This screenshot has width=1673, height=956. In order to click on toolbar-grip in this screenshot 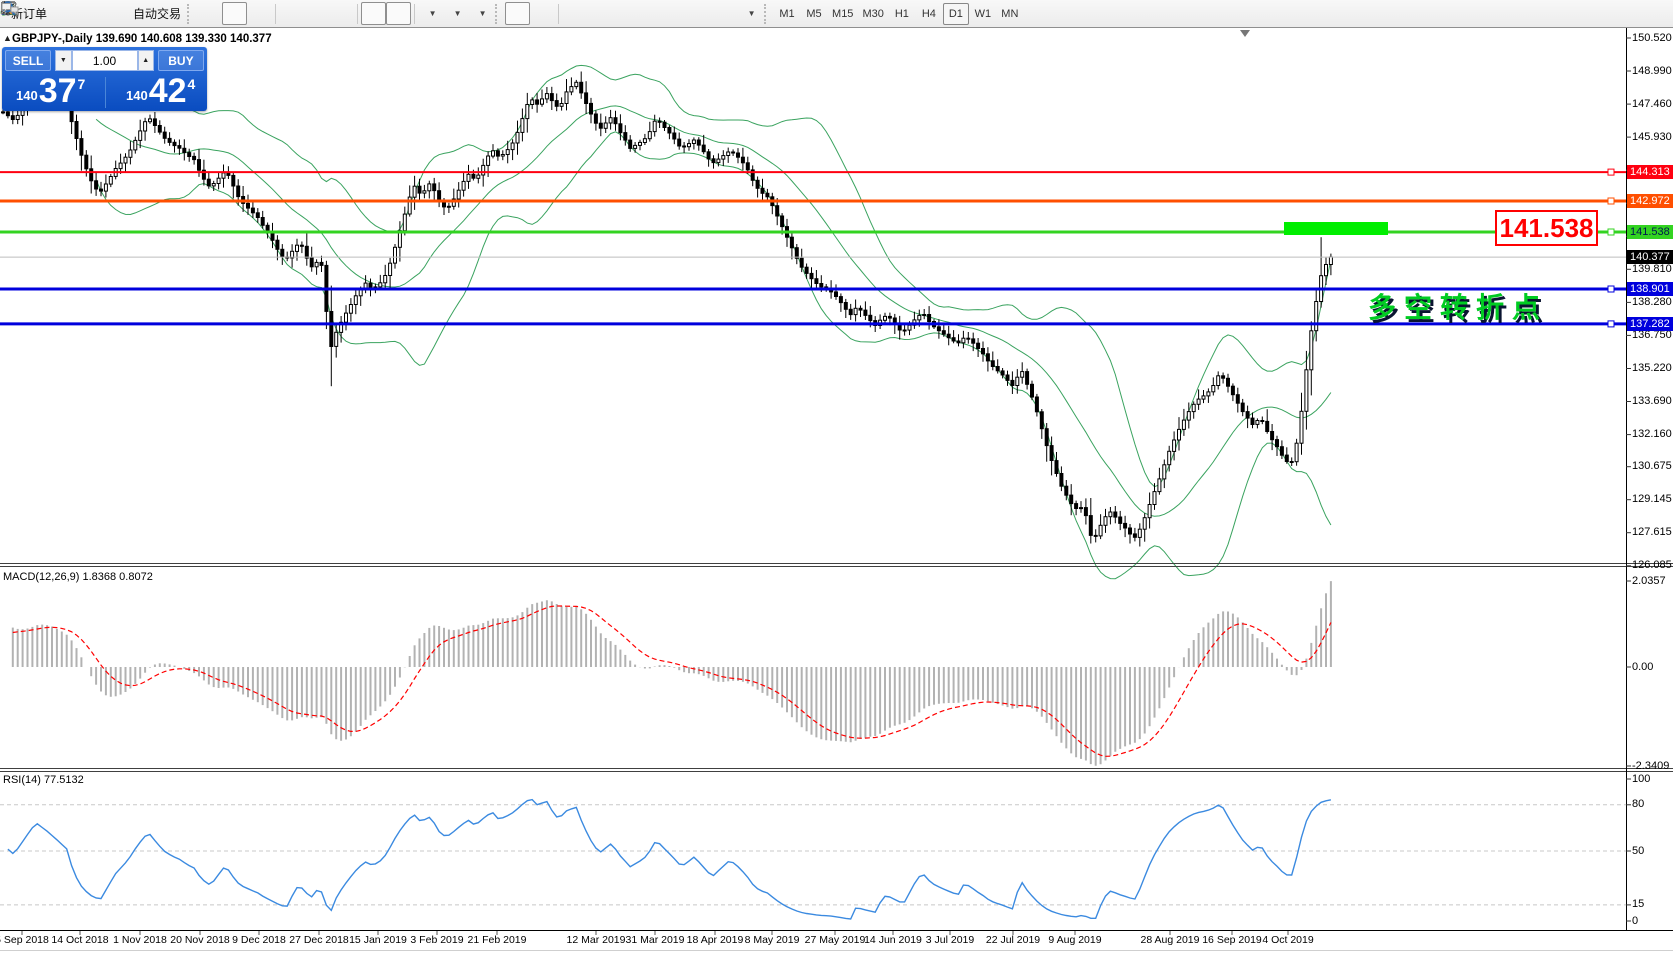, I will do `click(190, 13)`.